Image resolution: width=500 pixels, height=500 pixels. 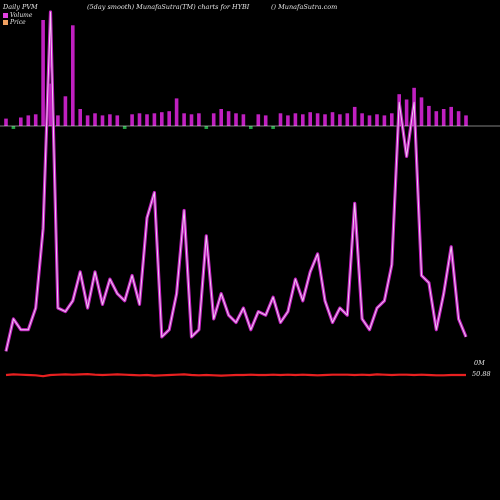 What do you see at coordinates (20, 7) in the screenshot?
I see `chart-title-left: Daily PVM` at bounding box center [20, 7].